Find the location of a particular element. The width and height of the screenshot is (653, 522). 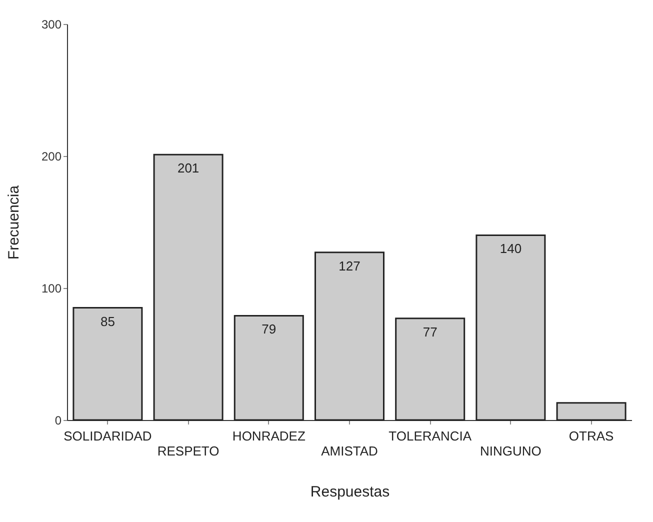

x-tick-label: TOLERANCIA is located at coordinates (430, 436).